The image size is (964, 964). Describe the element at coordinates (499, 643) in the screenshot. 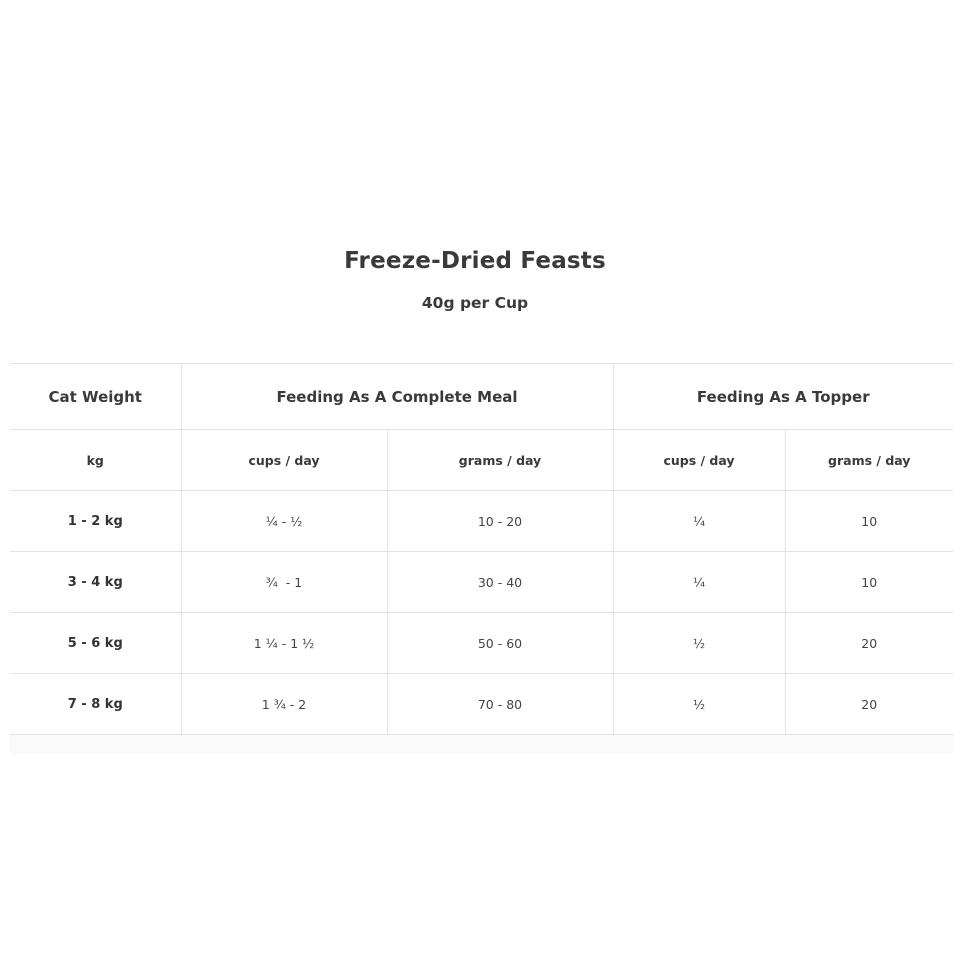

I see `cell-meal-grams: 50 - 60` at that location.